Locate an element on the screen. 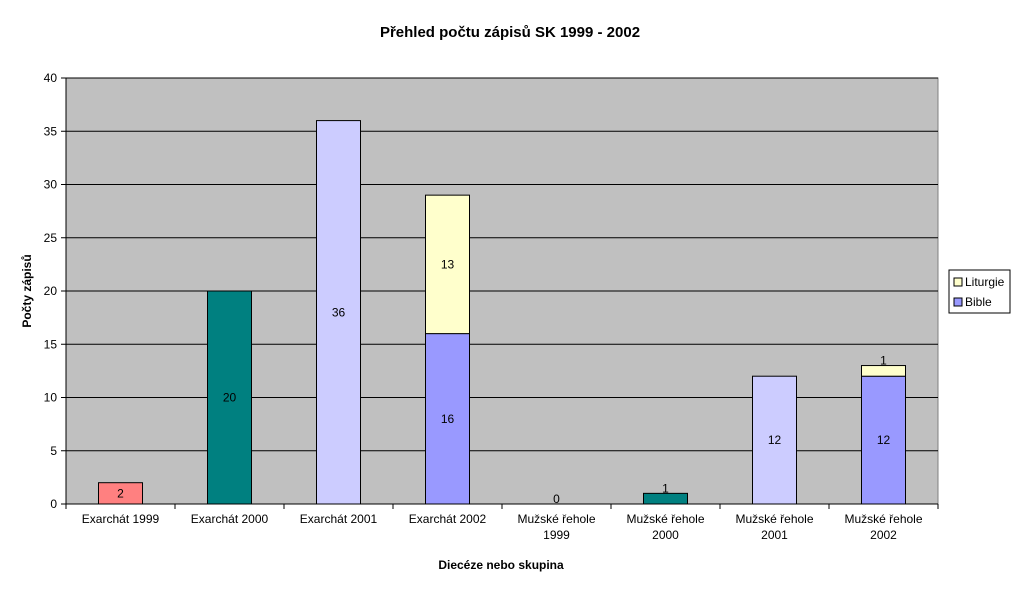 This screenshot has width=1020, height=596. x-tick-label-line: Exarchát 1999 is located at coordinates (121, 519).